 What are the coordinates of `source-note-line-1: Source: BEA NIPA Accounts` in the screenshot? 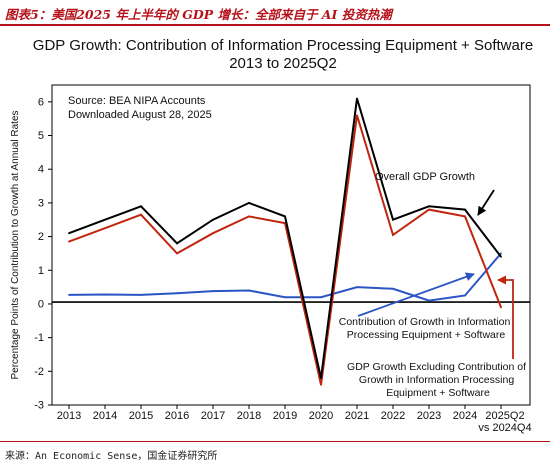 It's located at (137, 101).